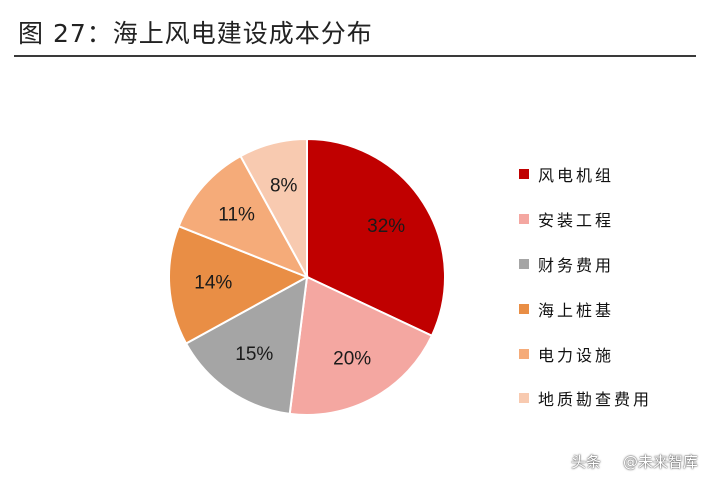  What do you see at coordinates (660, 462) in the screenshot?
I see `watermark-handle: @未来智库` at bounding box center [660, 462].